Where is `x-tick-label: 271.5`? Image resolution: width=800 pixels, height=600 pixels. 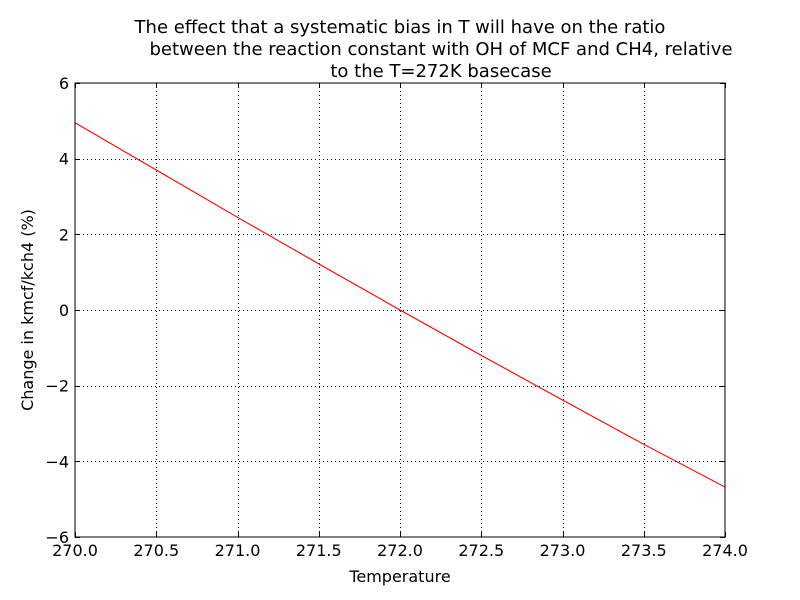 x-tick-label: 271.5 is located at coordinates (319, 550).